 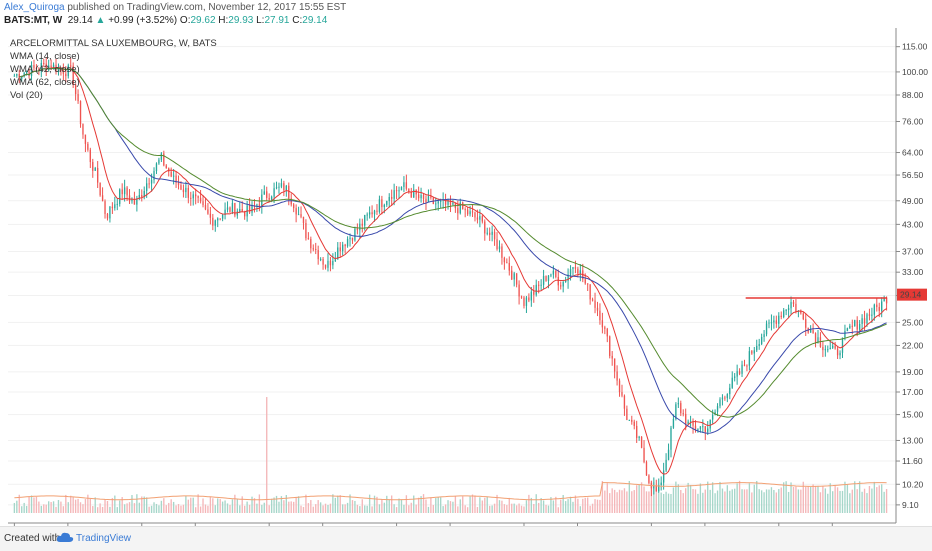 I want to click on y-tick-label: 22.00, so click(x=913, y=345).